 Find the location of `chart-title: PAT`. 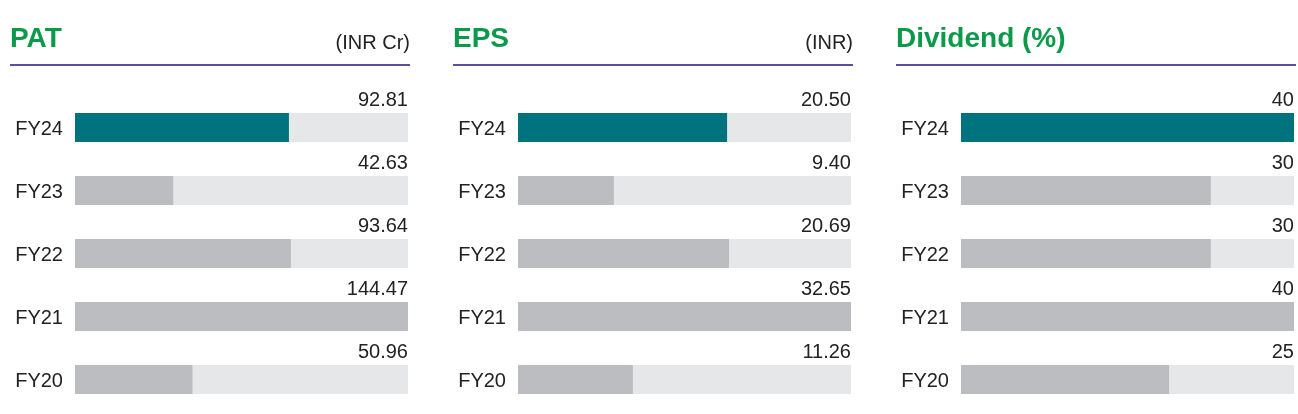

chart-title: PAT is located at coordinates (36, 38).